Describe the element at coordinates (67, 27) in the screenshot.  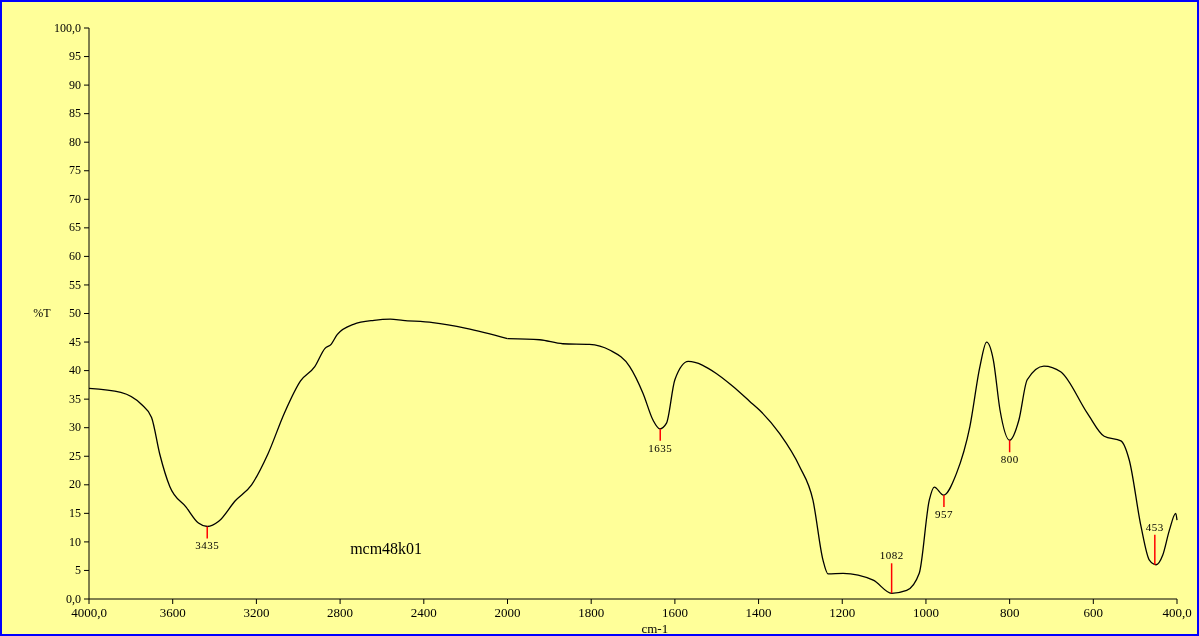
I see `y-tick-label: 100,0` at that location.